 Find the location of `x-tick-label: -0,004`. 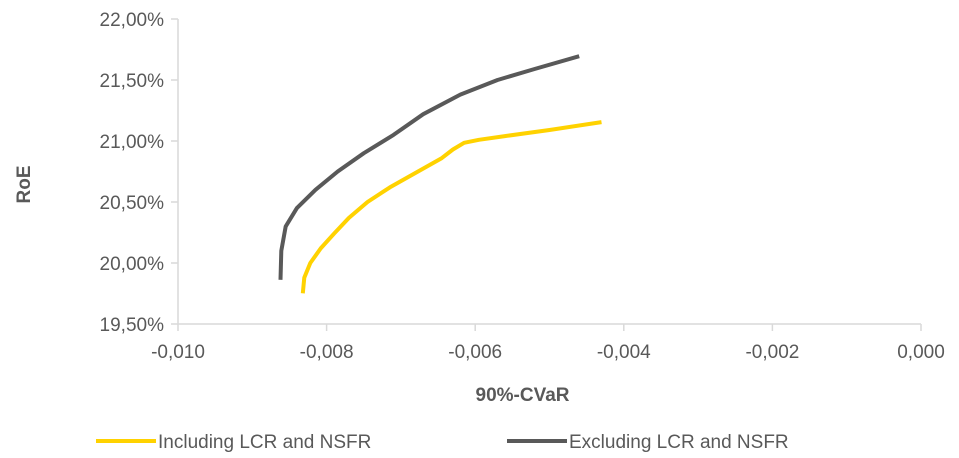

x-tick-label: -0,004 is located at coordinates (624, 352).